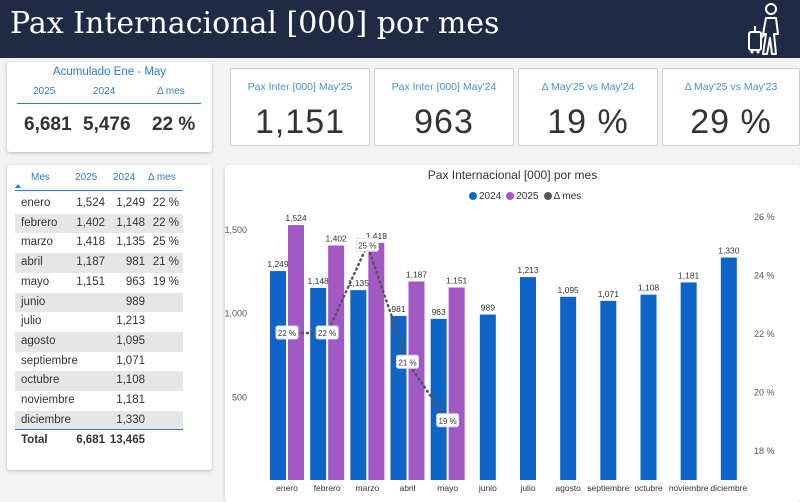  Describe the element at coordinates (649, 288) in the screenshot. I see `data-label-2024: 1,108` at that location.